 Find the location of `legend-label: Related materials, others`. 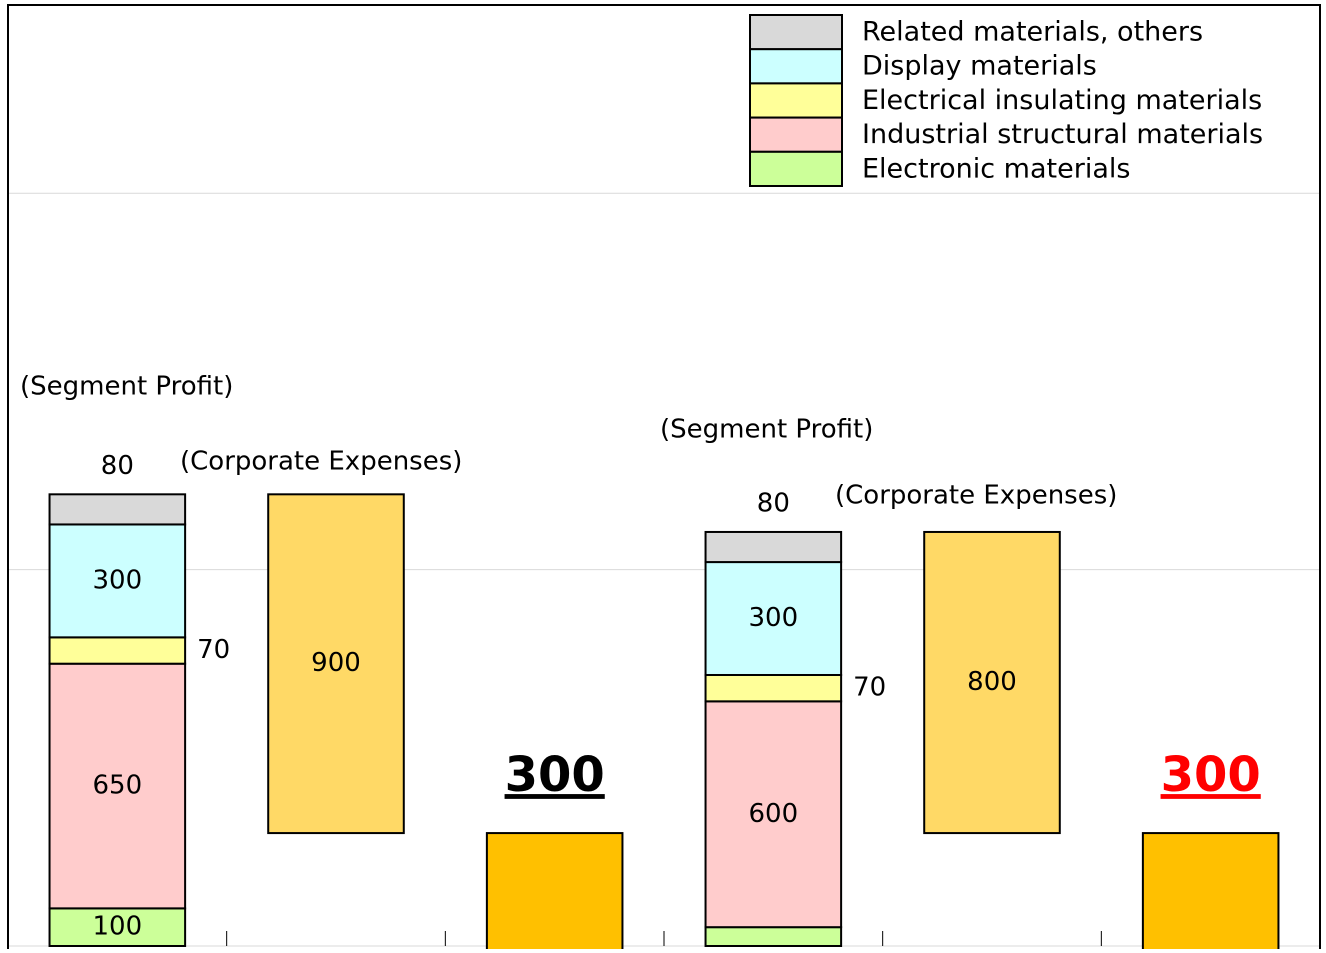

legend-label: Related materials, others is located at coordinates (1032, 32).